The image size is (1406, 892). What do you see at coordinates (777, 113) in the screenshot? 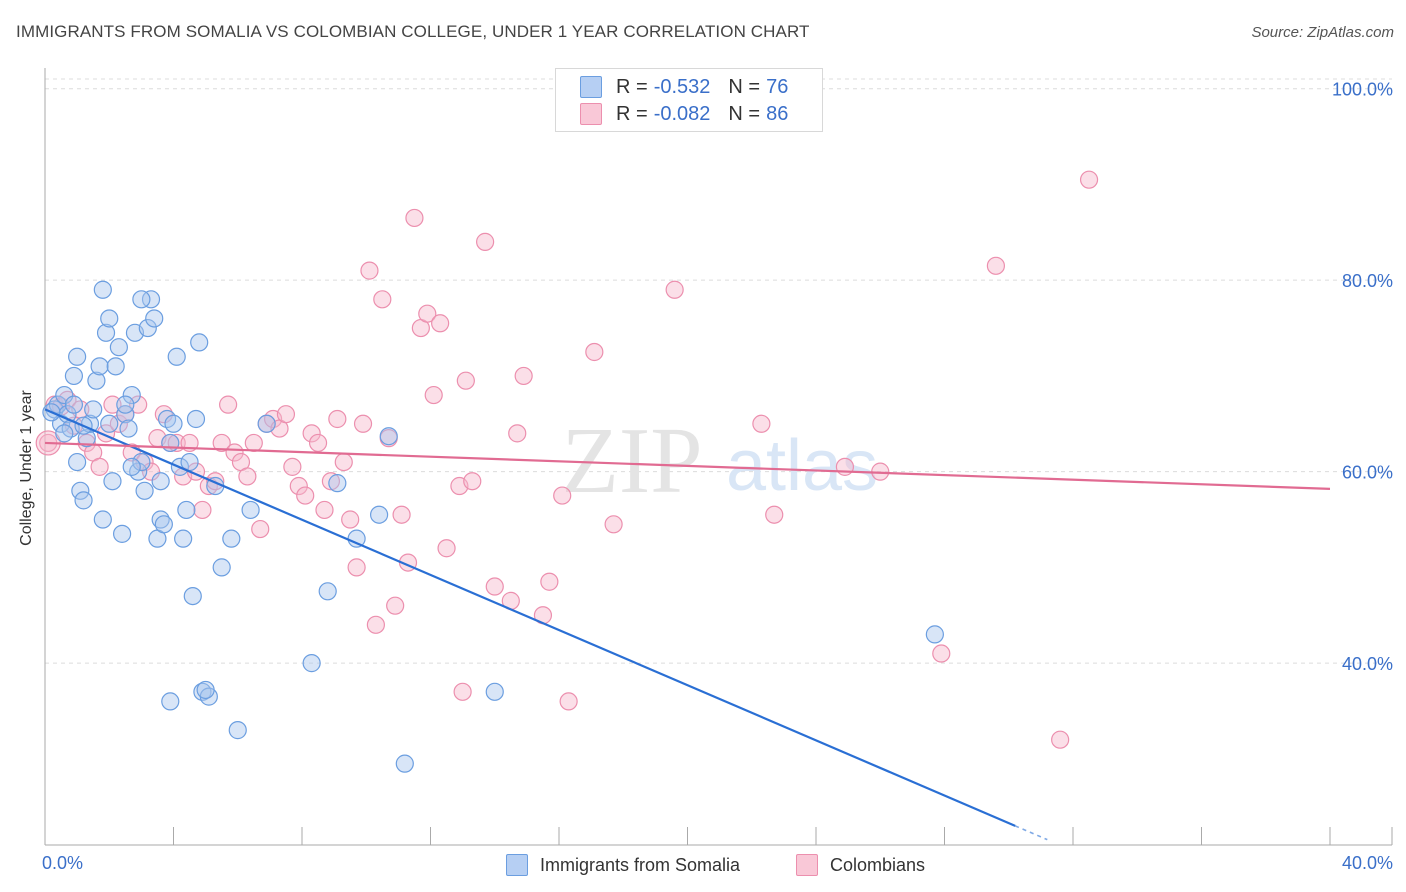
I see `legend-n-value: 86` at bounding box center [777, 113].